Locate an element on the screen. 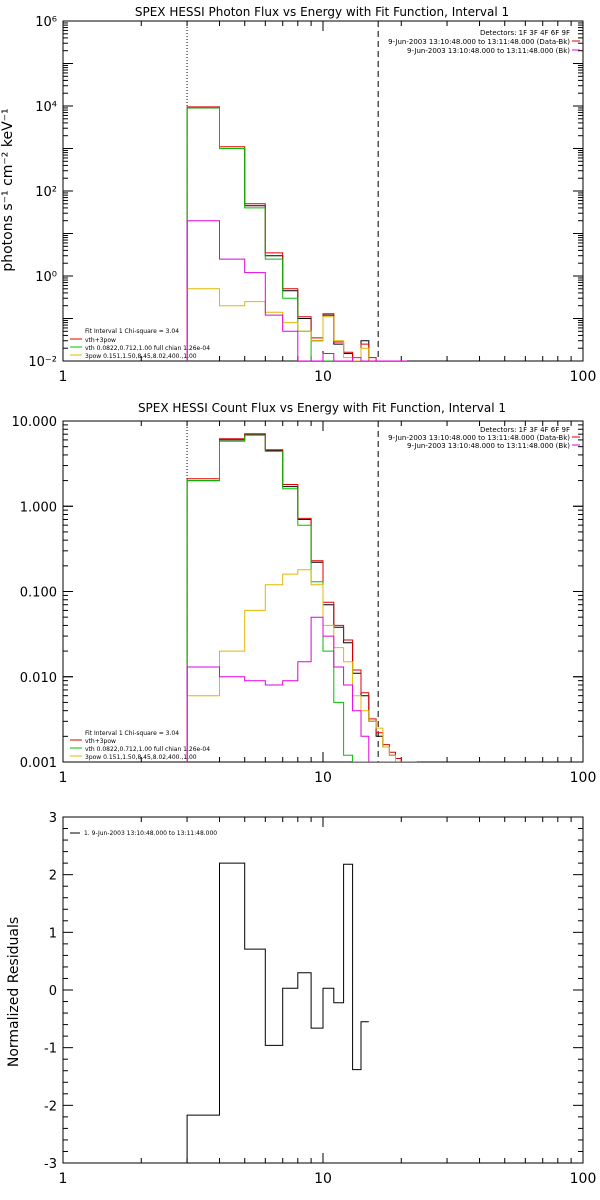 This screenshot has width=600, height=1200. y-tick-label: 0.100 is located at coordinates (38, 593).